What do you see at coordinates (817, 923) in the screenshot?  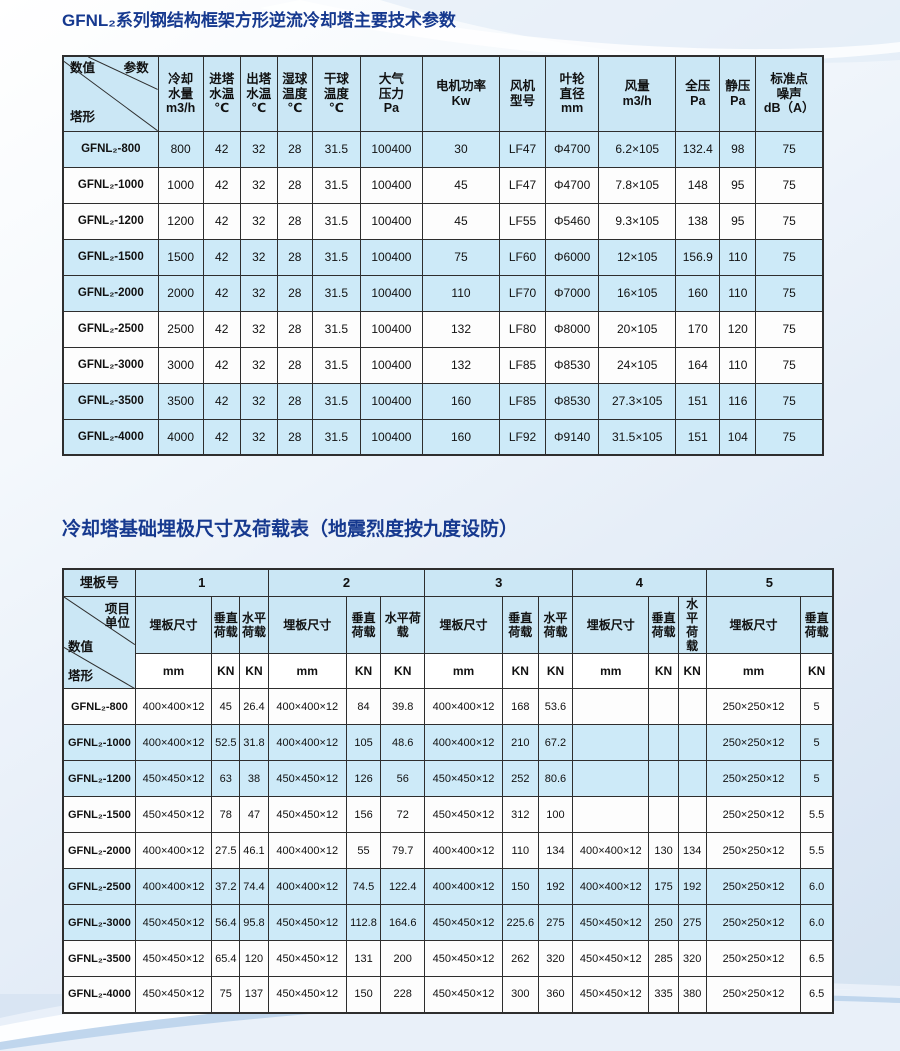 I see `value-cell: 6.0` at bounding box center [817, 923].